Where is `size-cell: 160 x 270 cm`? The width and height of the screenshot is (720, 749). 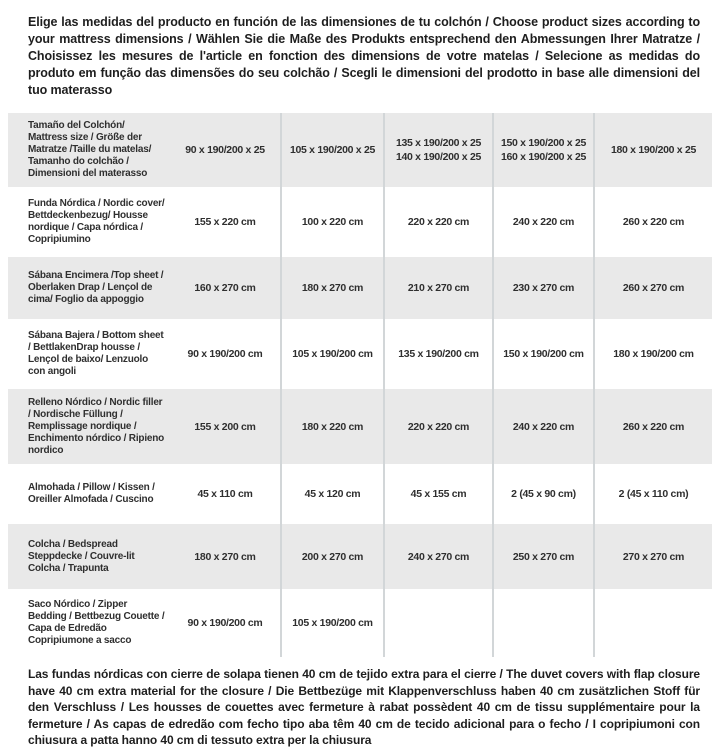
size-cell: 160 x 270 cm is located at coordinates (225, 288).